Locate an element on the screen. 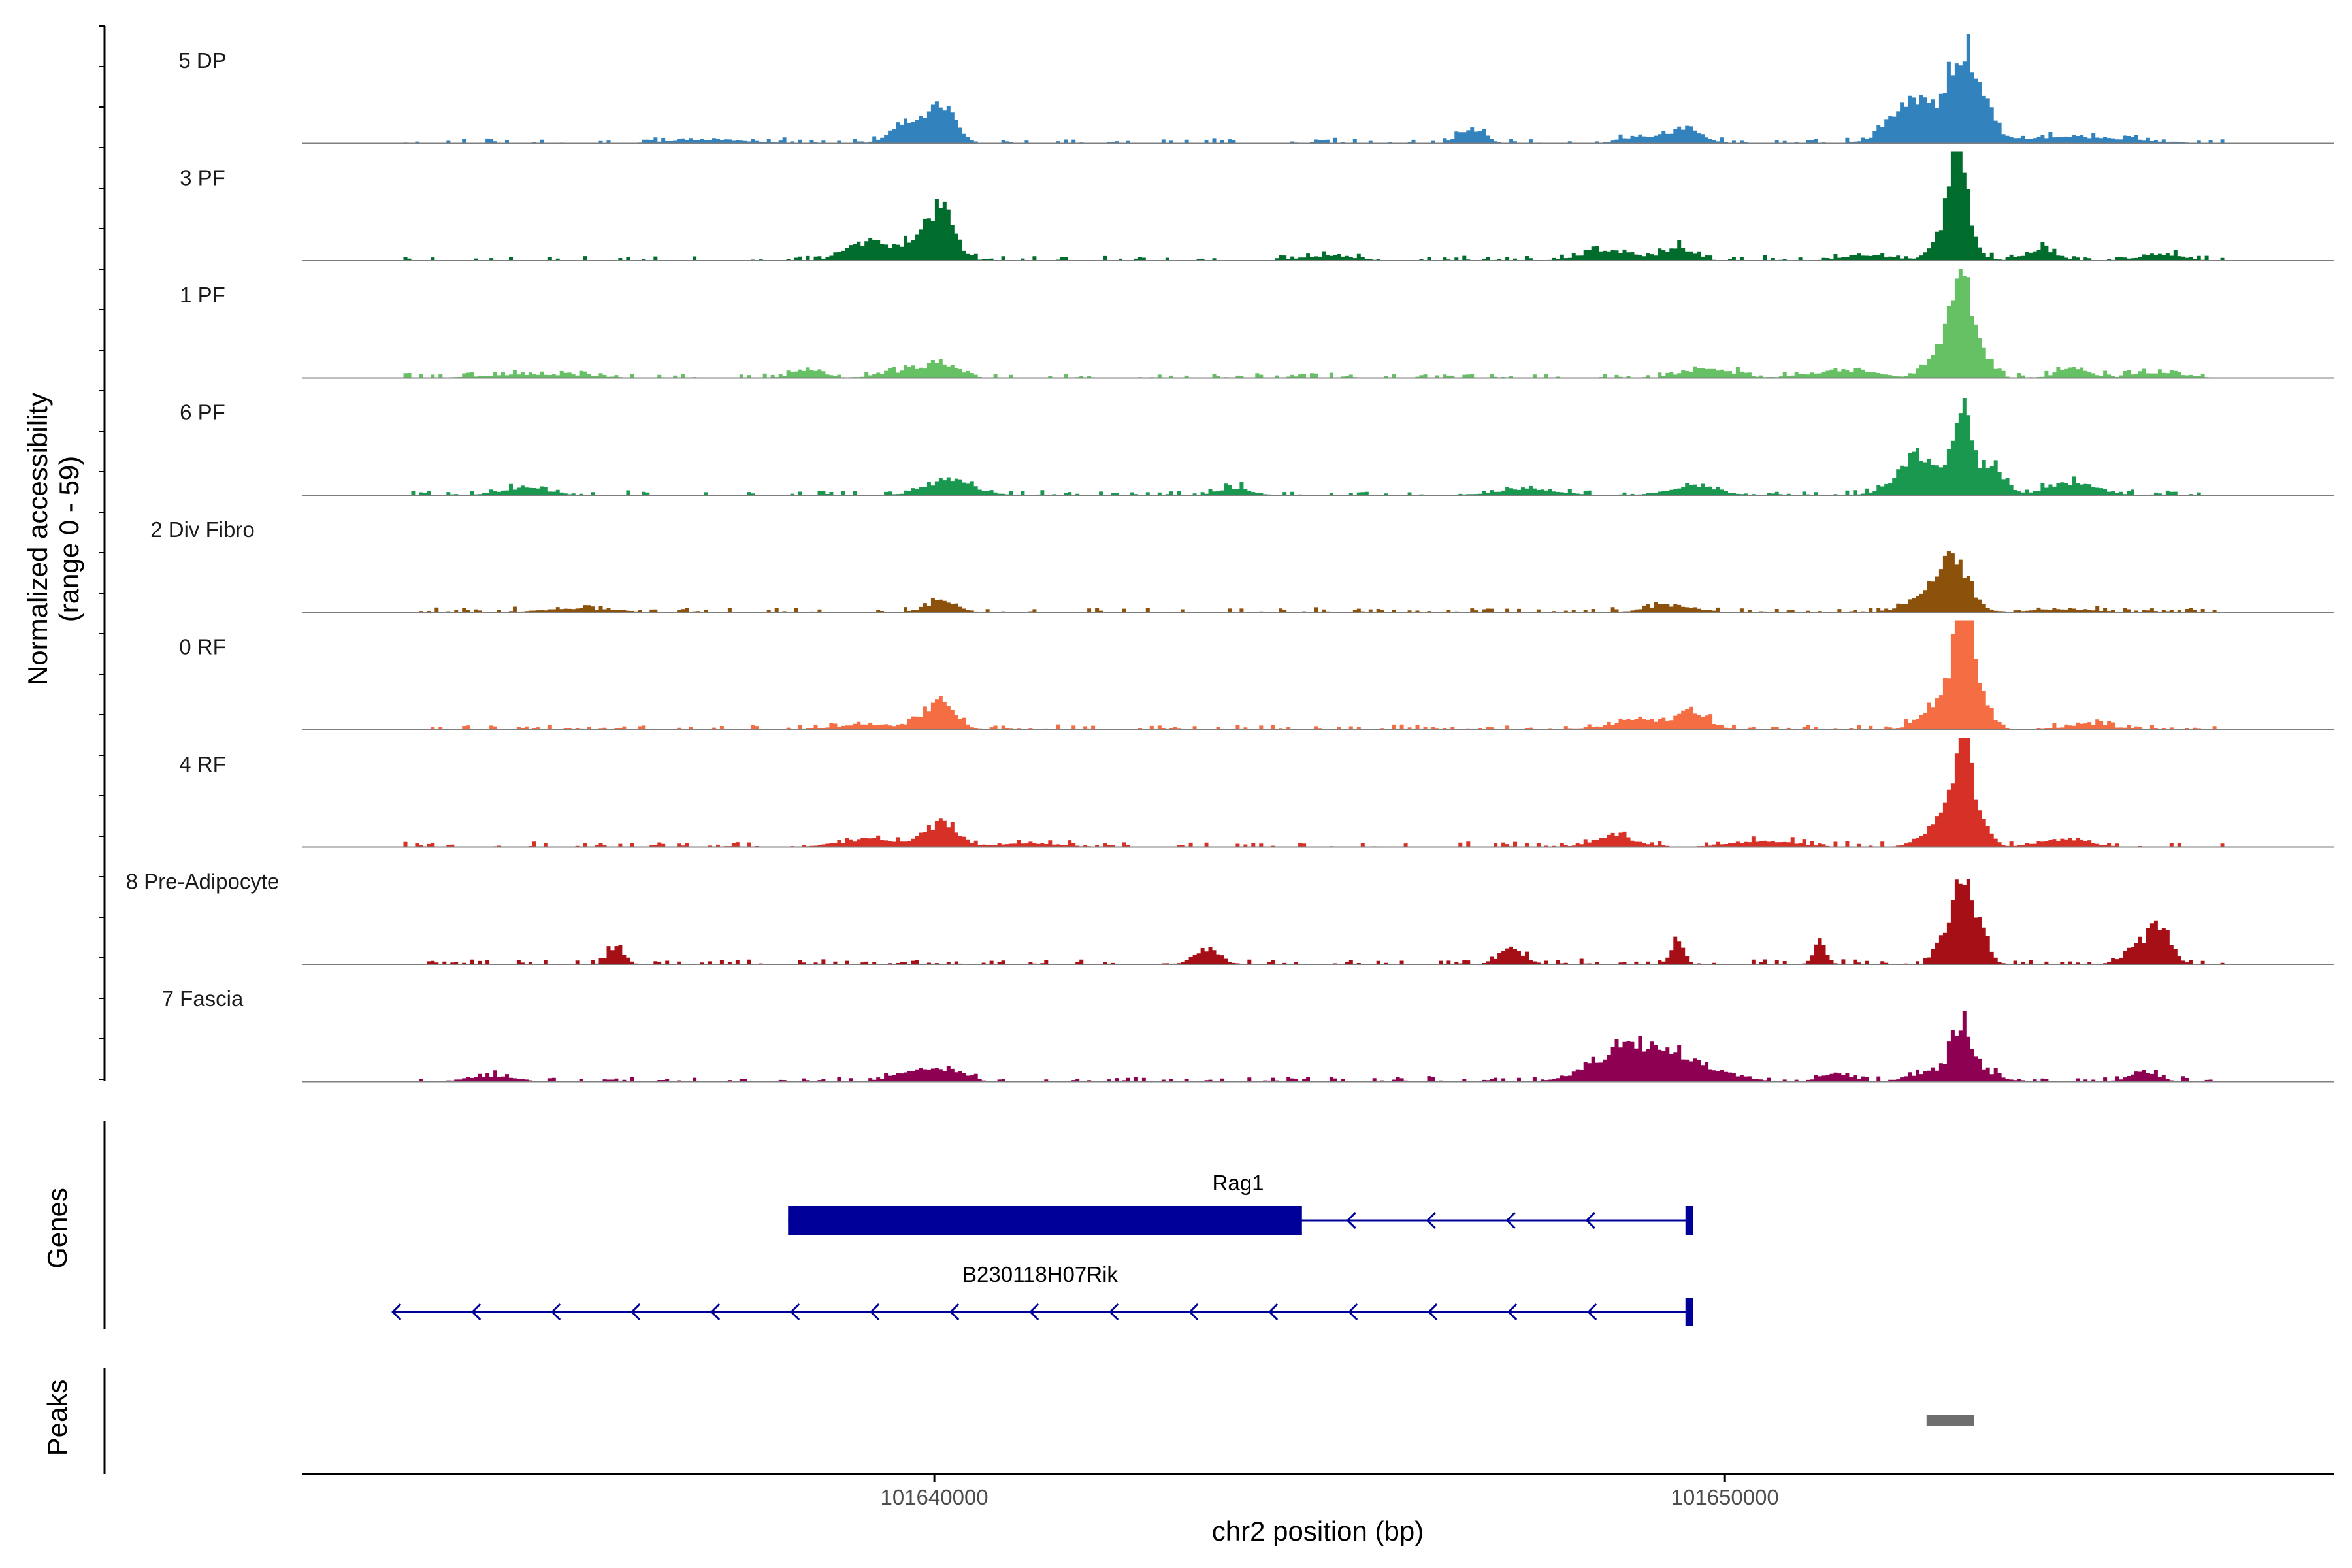 The image size is (2352, 1568). genes-track-label: Genes is located at coordinates (57, 1228).